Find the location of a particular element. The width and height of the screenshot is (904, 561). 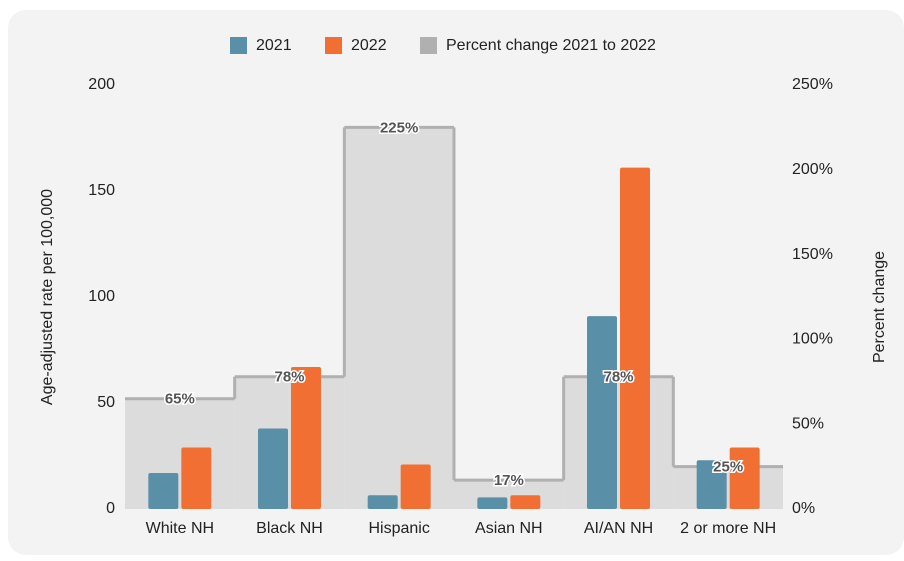

x-tick-label: Asian NH is located at coordinates (509, 528).